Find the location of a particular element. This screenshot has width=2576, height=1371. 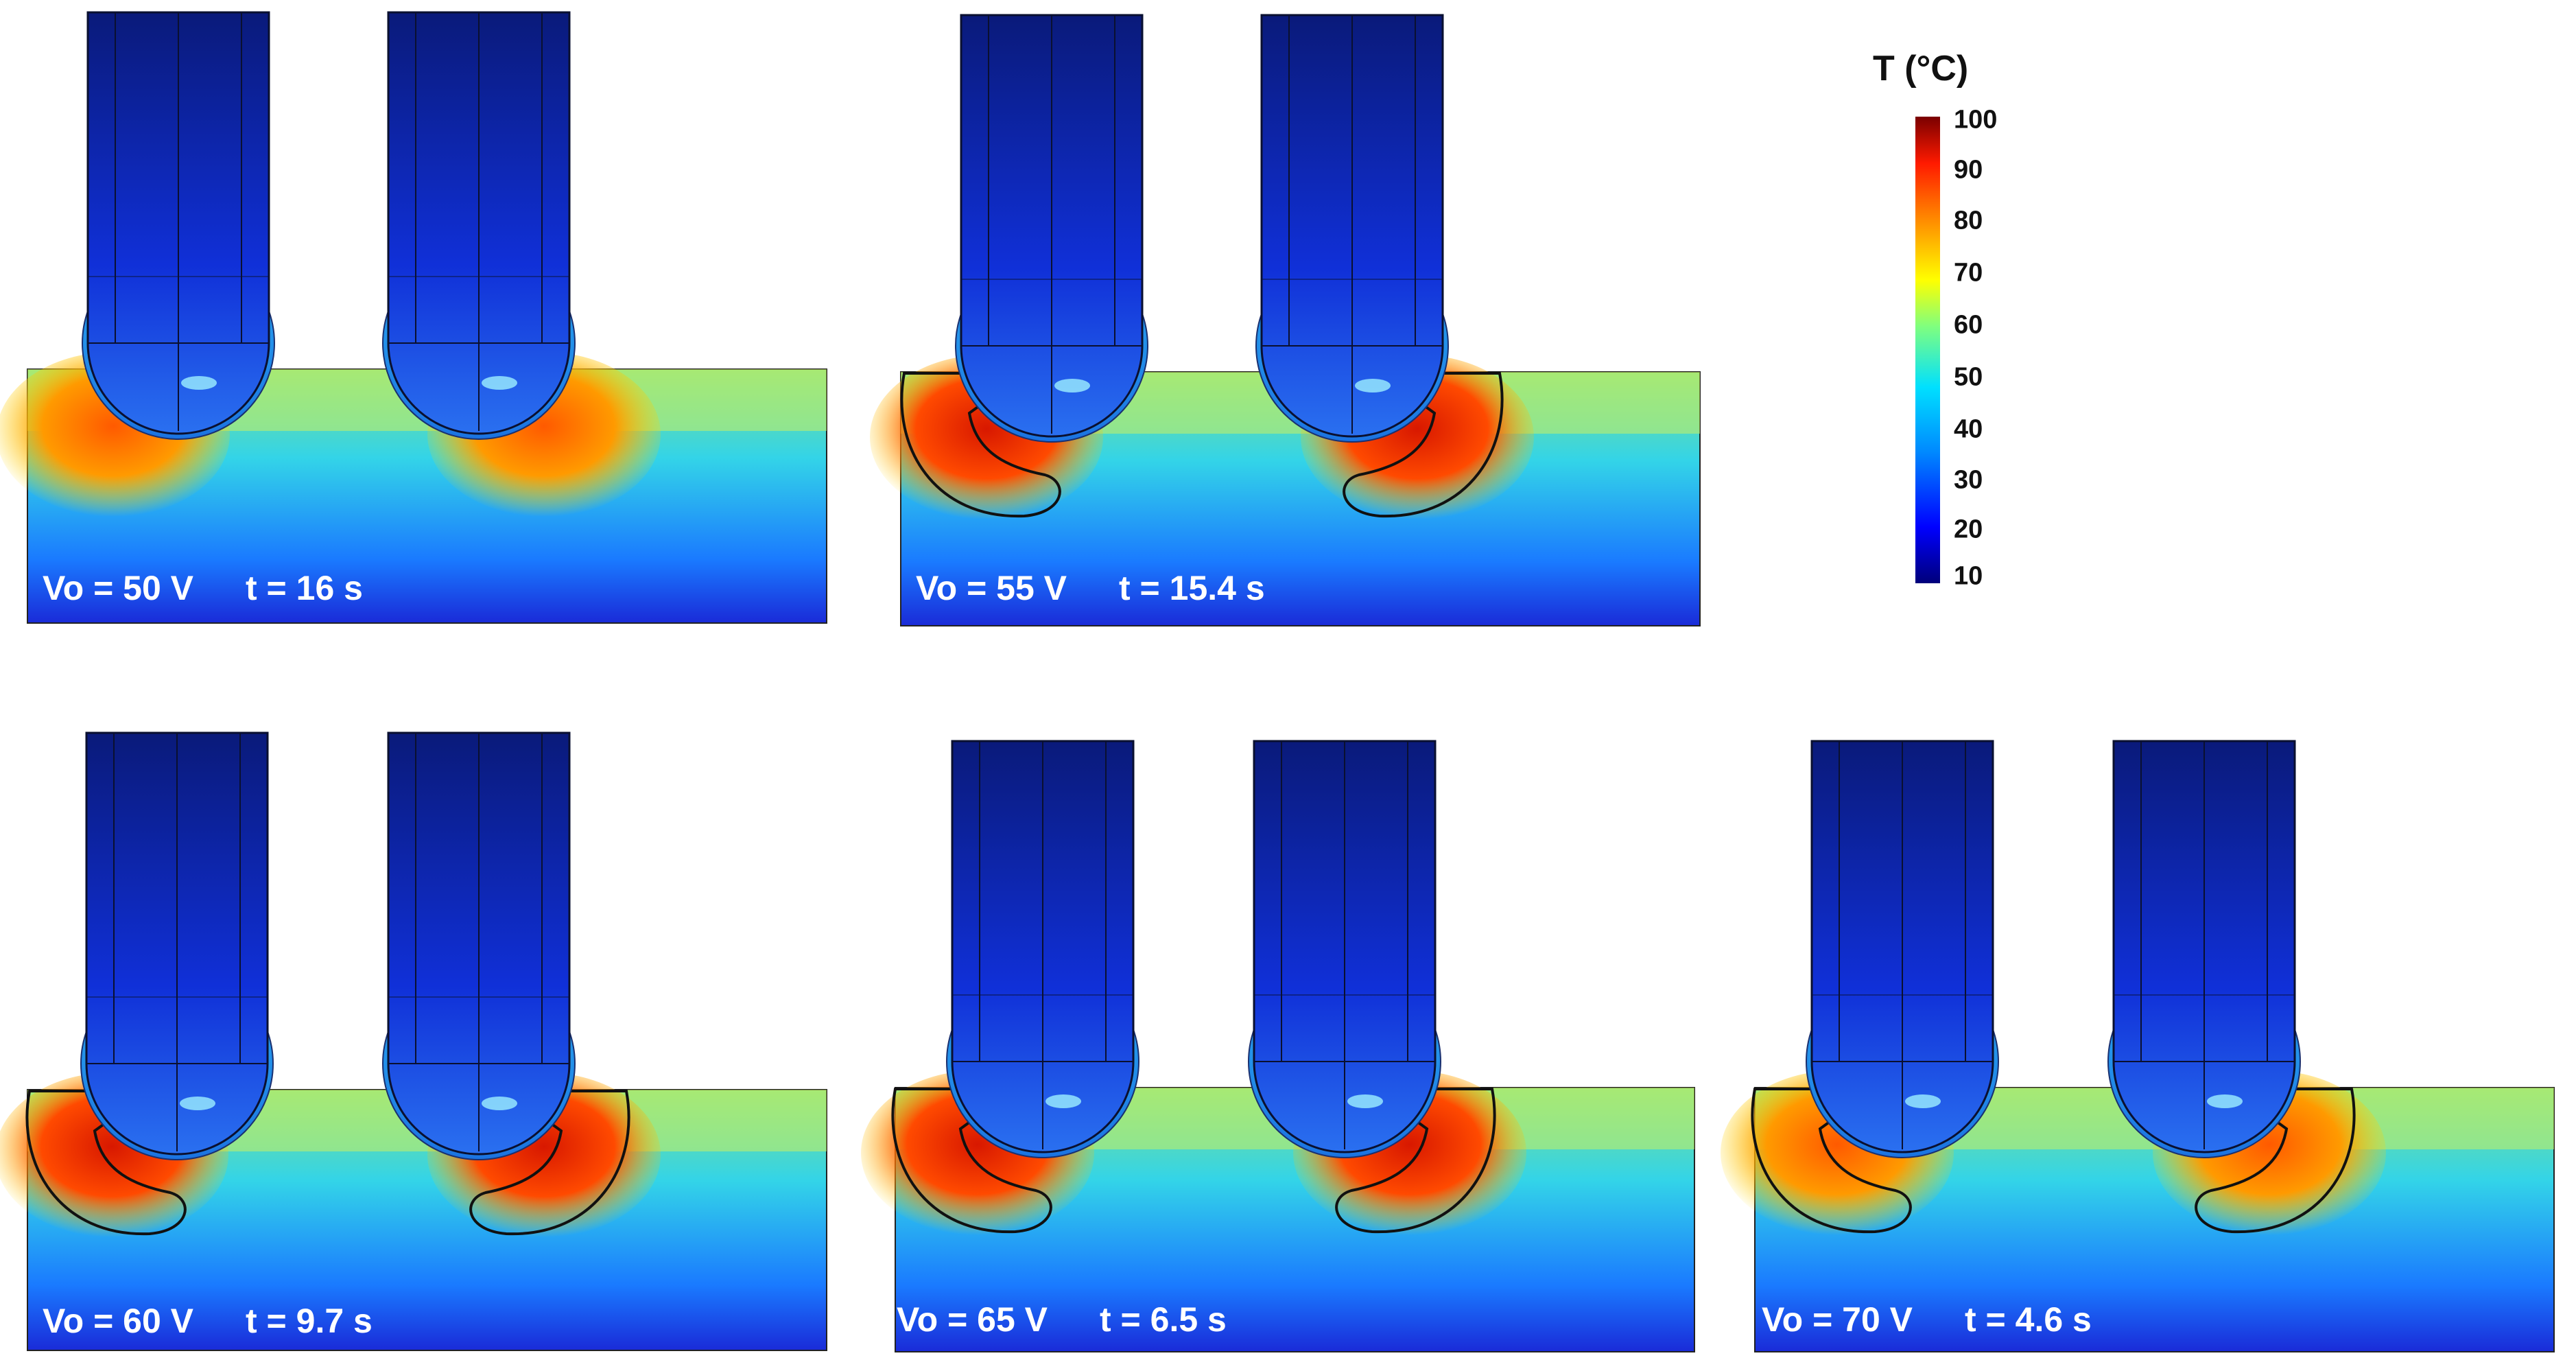

voltage-label: Vo = 60 V is located at coordinates (118, 1321).